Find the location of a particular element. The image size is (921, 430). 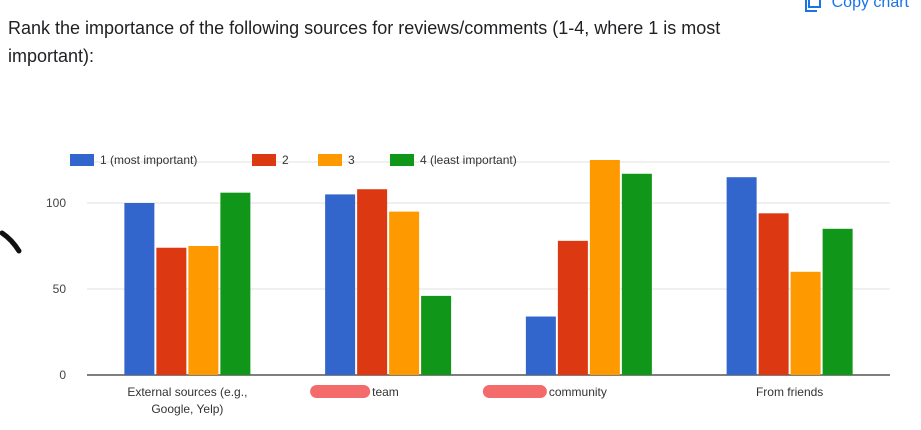

y-tick-label: 50 is located at coordinates (60, 289).